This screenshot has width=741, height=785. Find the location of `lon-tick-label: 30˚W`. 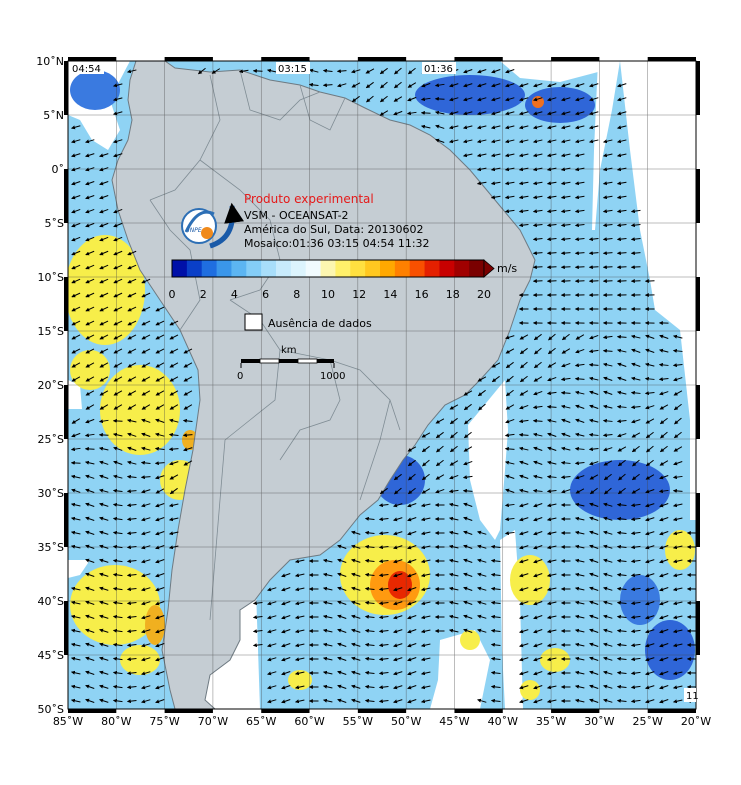

lon-tick-label: 30˚W is located at coordinates (599, 721).